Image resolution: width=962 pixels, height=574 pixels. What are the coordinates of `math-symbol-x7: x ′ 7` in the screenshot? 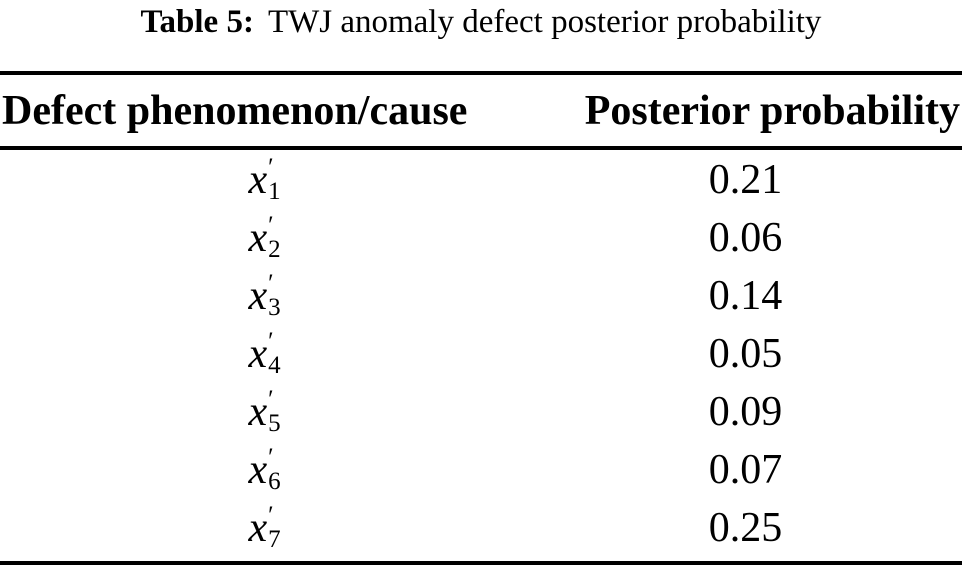 It's located at (264, 527).